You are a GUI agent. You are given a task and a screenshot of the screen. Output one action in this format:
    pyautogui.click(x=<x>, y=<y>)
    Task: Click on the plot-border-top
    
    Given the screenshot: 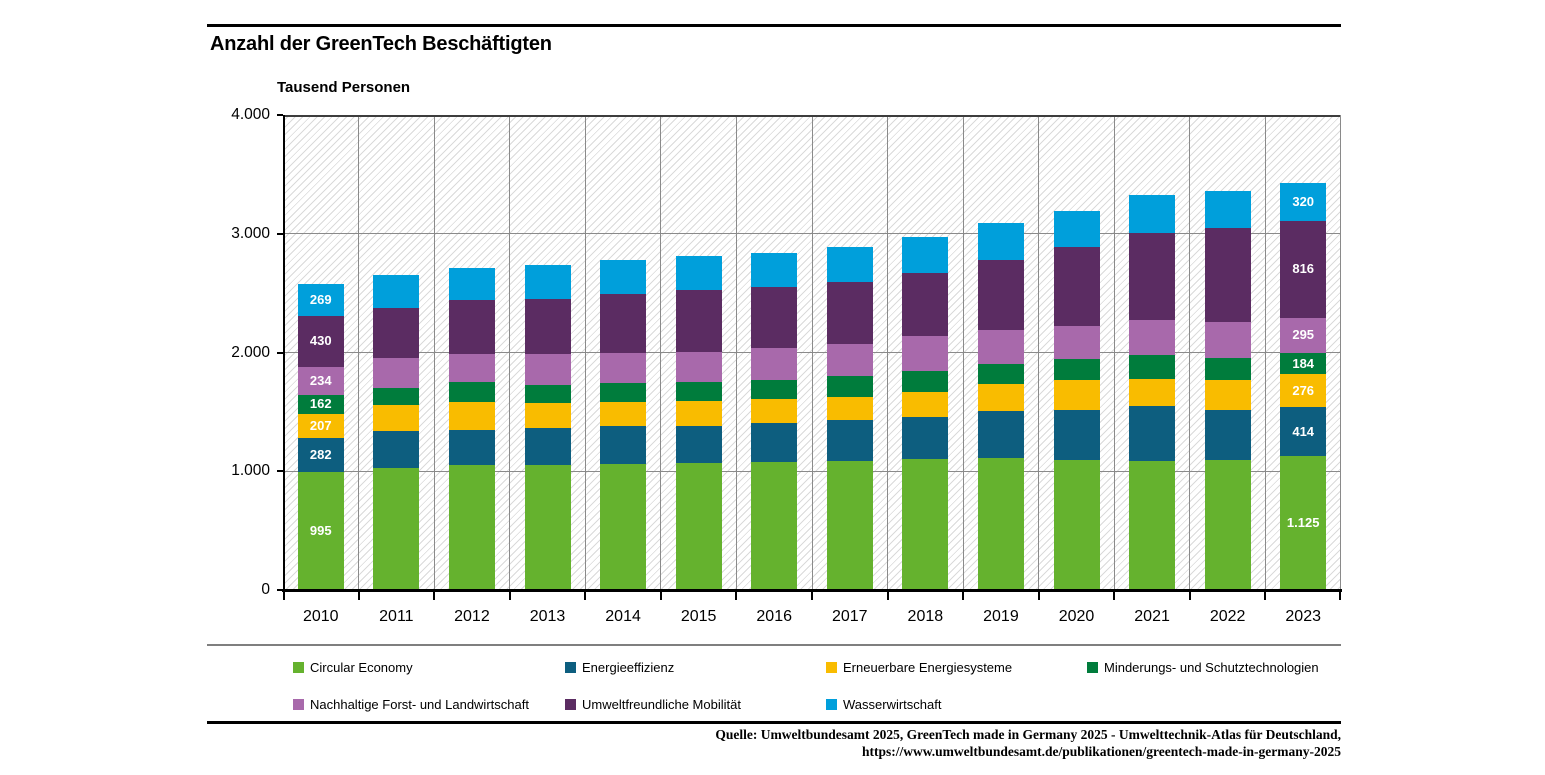 What is the action you would take?
    pyautogui.click(x=812, y=116)
    